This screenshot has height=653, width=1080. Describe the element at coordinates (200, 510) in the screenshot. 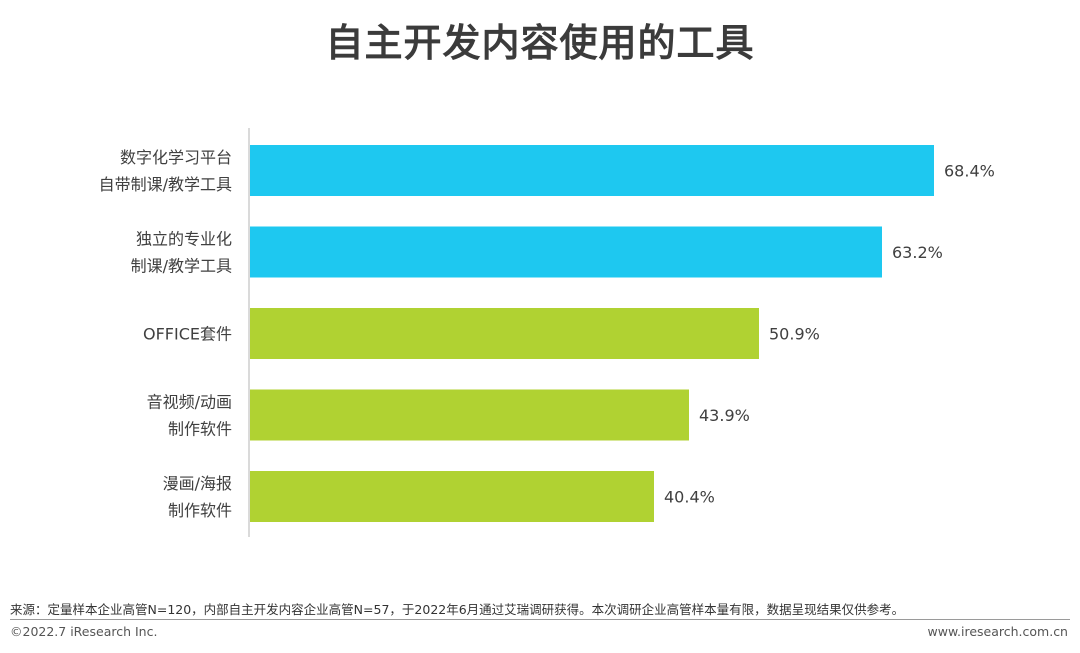

I see `category-label-5-line-2: 制作软件` at that location.